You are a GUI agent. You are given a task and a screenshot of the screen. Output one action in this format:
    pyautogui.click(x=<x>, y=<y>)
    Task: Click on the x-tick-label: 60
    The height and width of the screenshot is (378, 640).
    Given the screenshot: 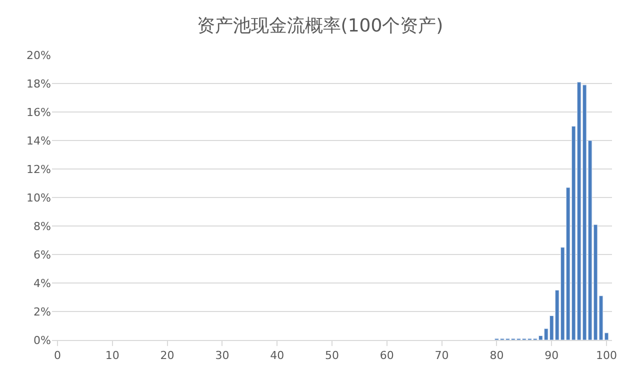 What is the action you would take?
    pyautogui.click(x=387, y=355)
    